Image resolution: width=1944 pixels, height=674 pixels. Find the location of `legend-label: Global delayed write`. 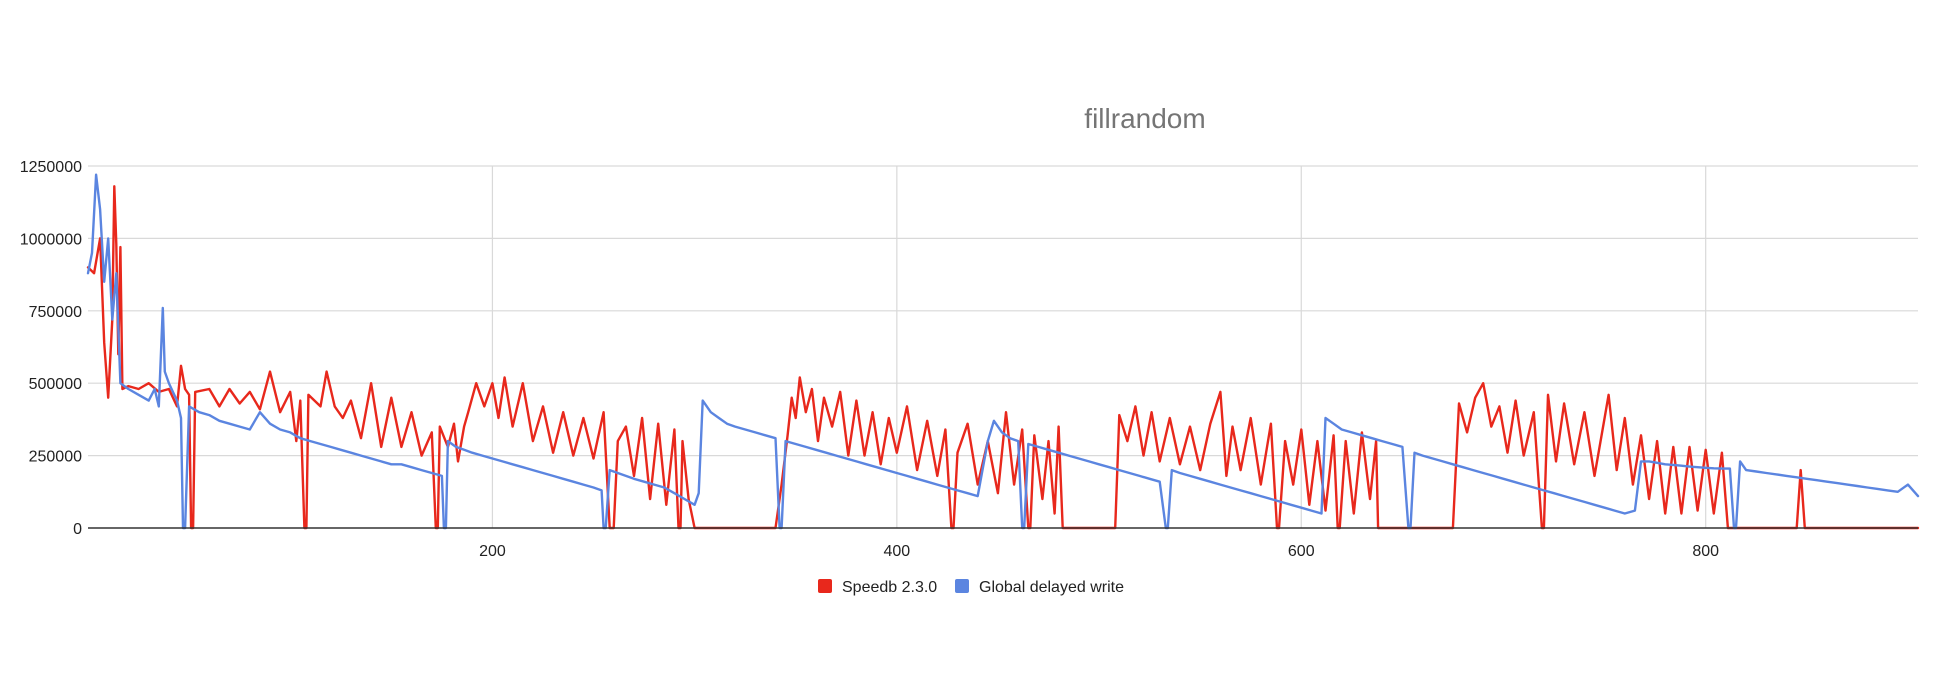

legend-label: Global delayed write is located at coordinates (1051, 587).